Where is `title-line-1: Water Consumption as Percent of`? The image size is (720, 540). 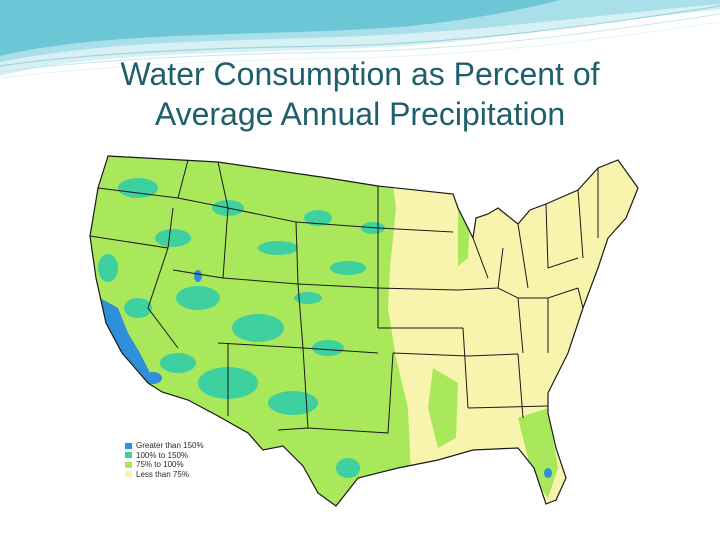
title-line-1: Water Consumption as Percent of is located at coordinates (360, 74).